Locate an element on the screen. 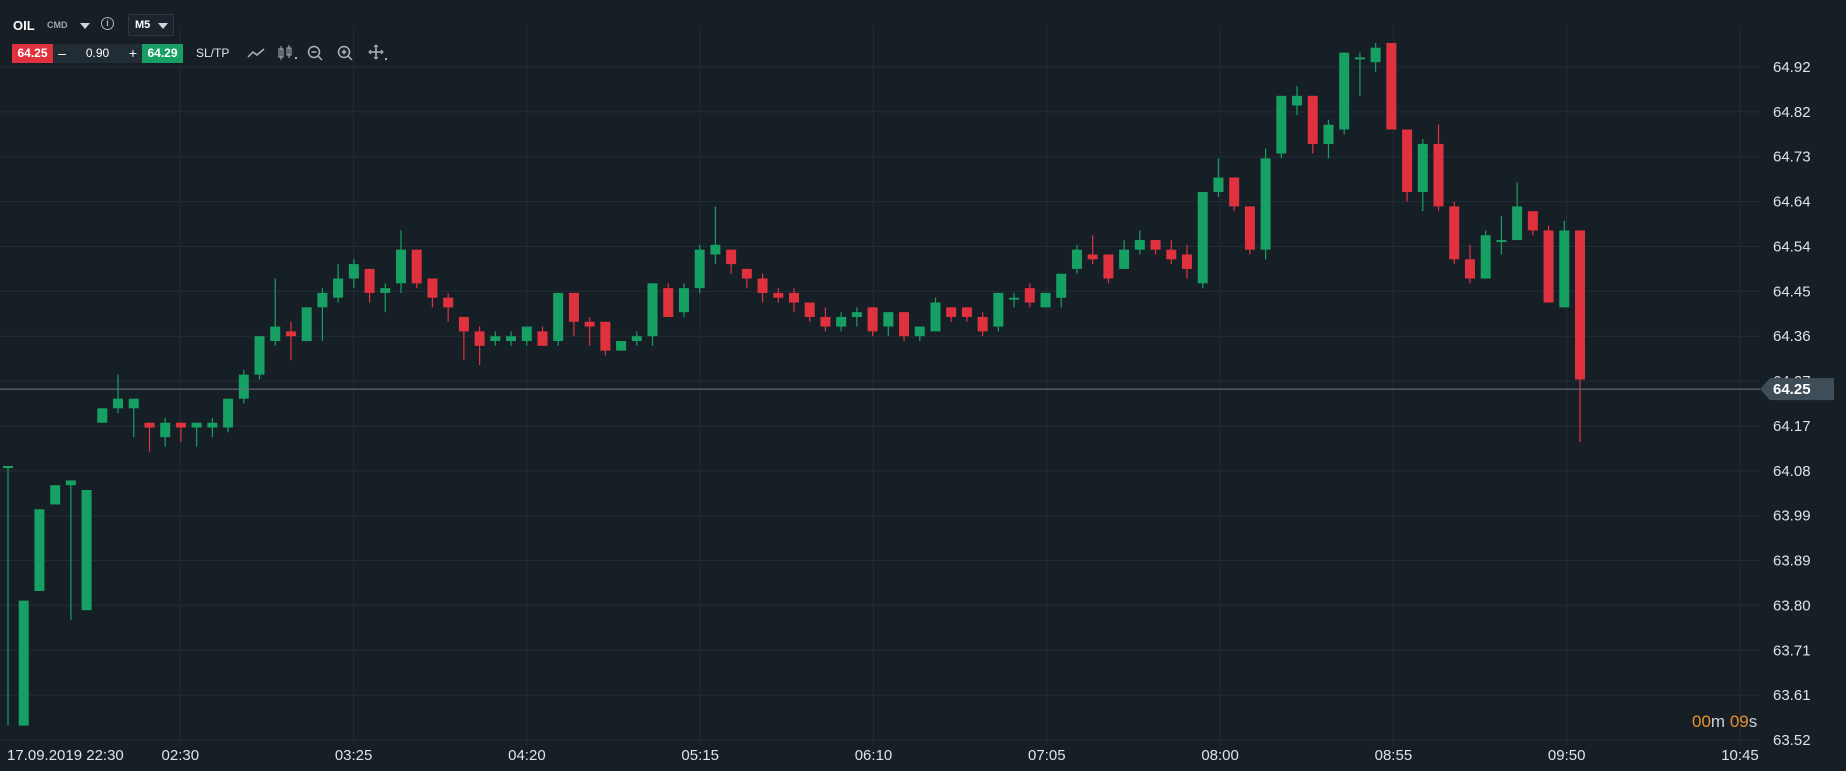 The width and height of the screenshot is (1846, 771). y-tick-label: 64.45 is located at coordinates (1792, 291).